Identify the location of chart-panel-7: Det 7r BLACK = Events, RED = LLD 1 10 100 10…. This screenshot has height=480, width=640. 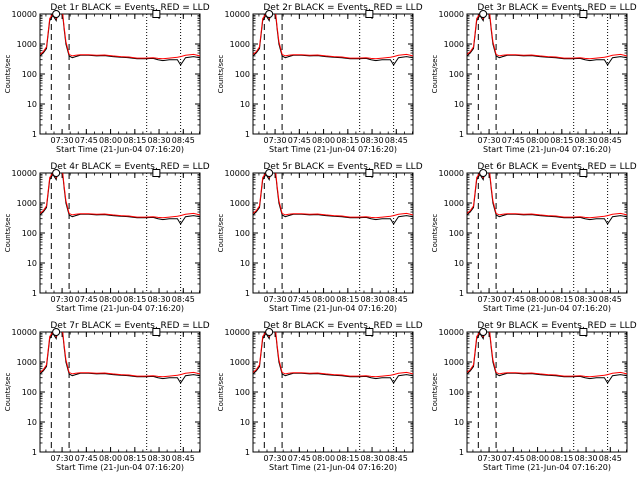
(107, 396).